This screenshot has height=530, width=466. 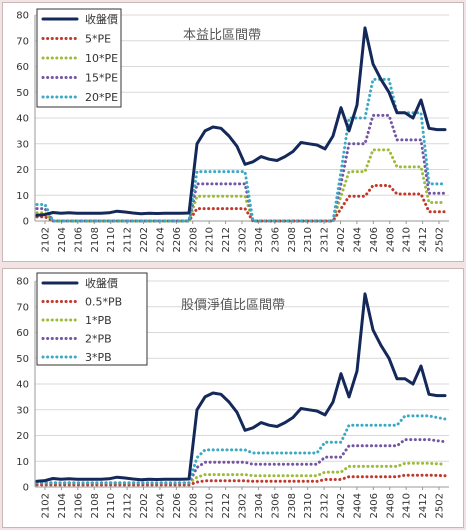 I want to click on legend-box, so click(x=92, y=319).